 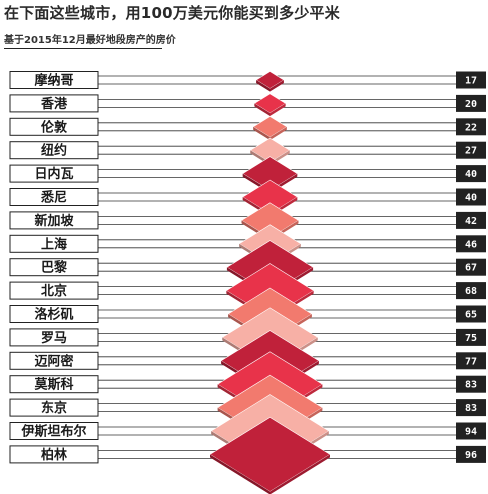 I want to click on chart-title: 在下面这些城市，用100万美元你能买到多少平米, so click(x=172, y=13).